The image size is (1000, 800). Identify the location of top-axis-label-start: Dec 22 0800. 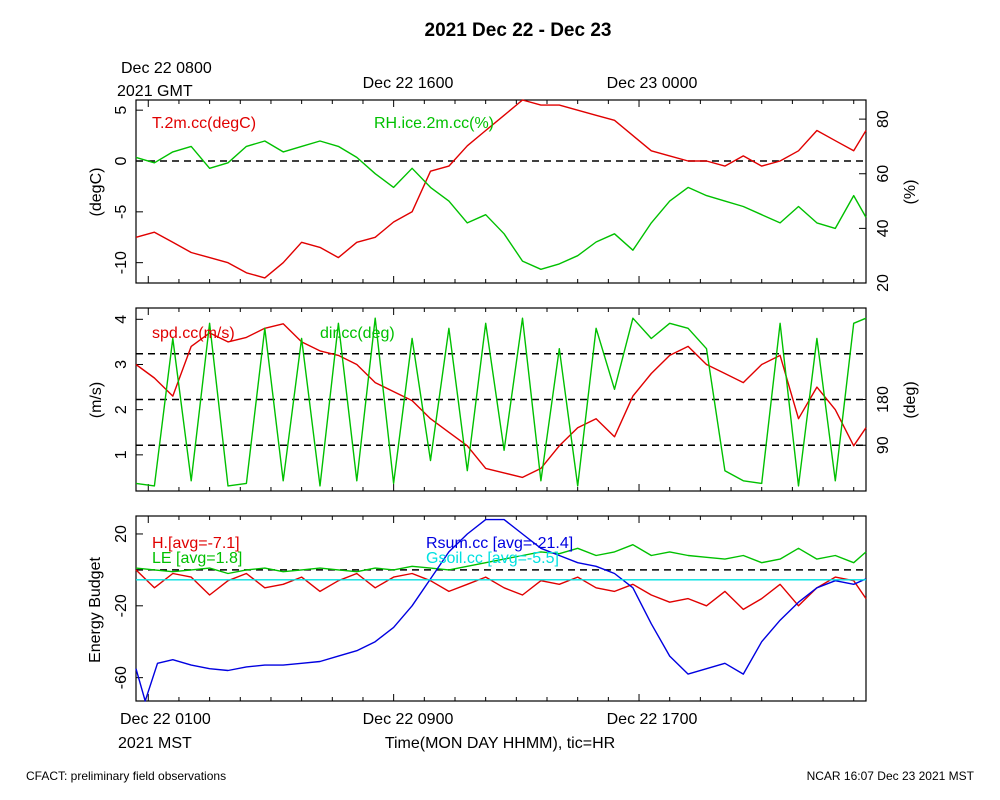
(166, 68).